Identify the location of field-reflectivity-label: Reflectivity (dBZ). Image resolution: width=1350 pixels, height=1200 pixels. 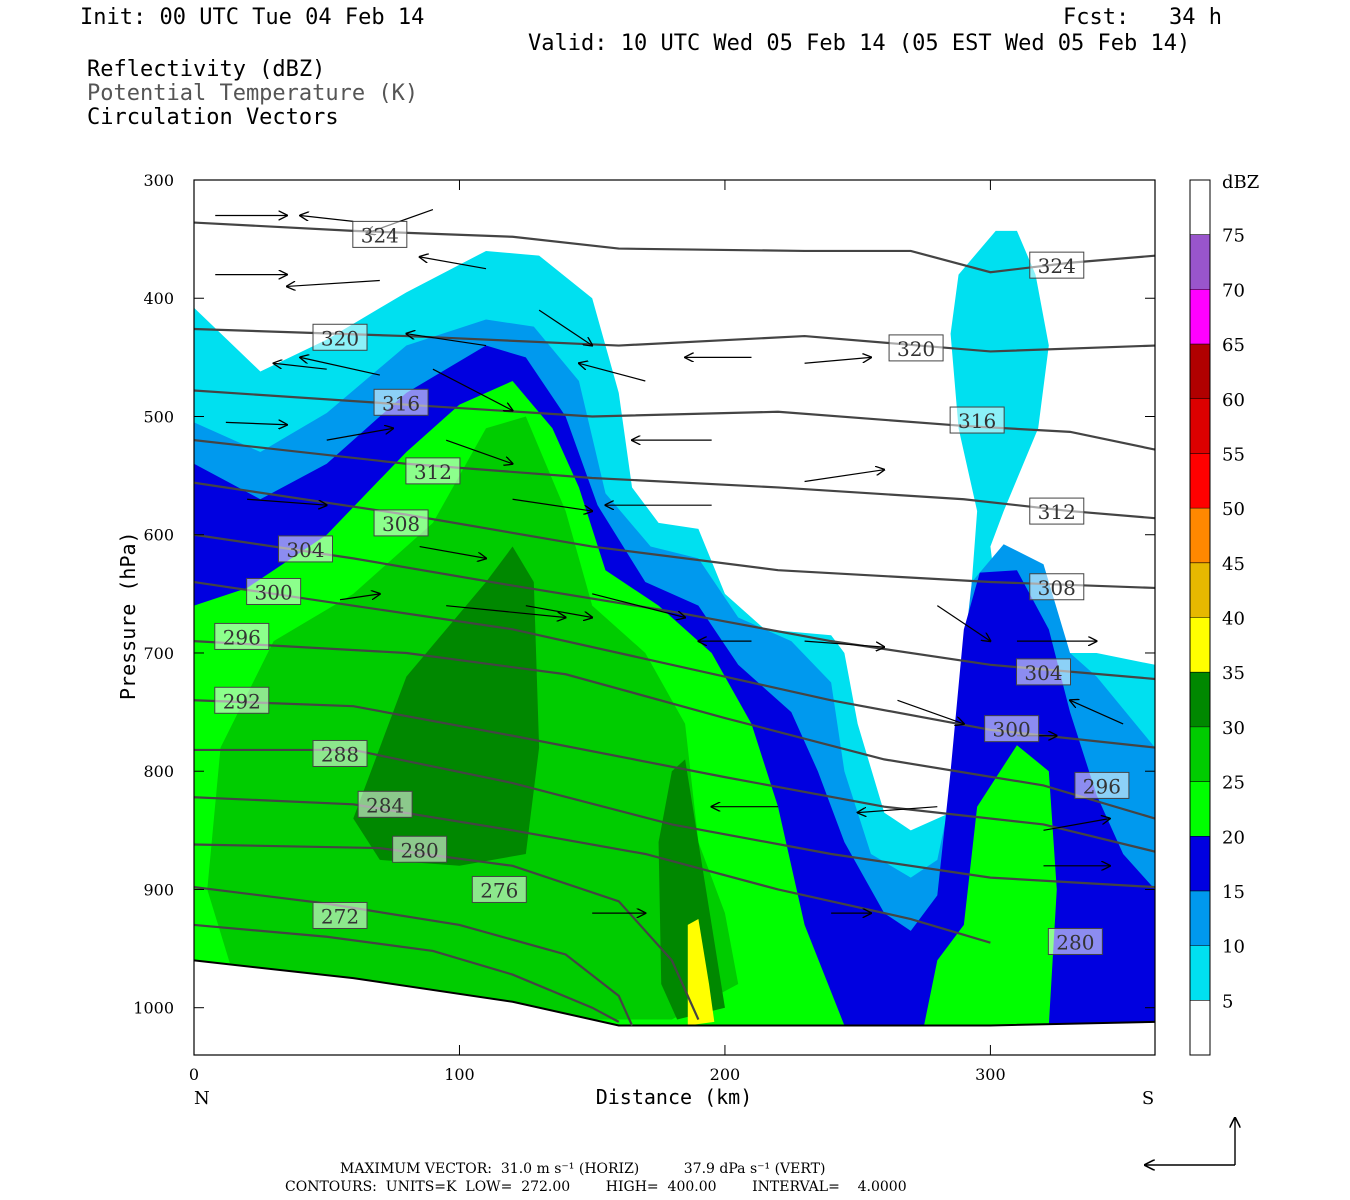
(206, 69).